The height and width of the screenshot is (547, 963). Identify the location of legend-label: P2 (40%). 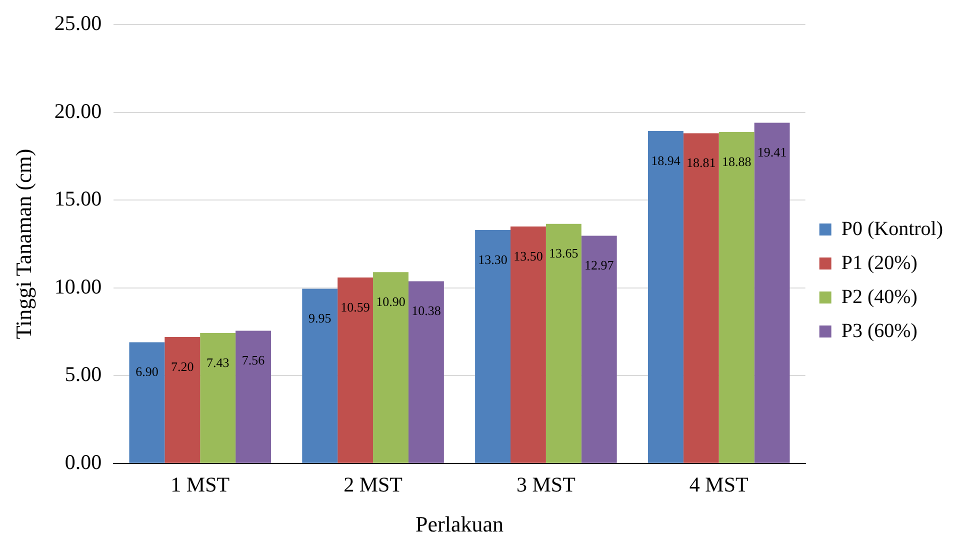
(879, 297).